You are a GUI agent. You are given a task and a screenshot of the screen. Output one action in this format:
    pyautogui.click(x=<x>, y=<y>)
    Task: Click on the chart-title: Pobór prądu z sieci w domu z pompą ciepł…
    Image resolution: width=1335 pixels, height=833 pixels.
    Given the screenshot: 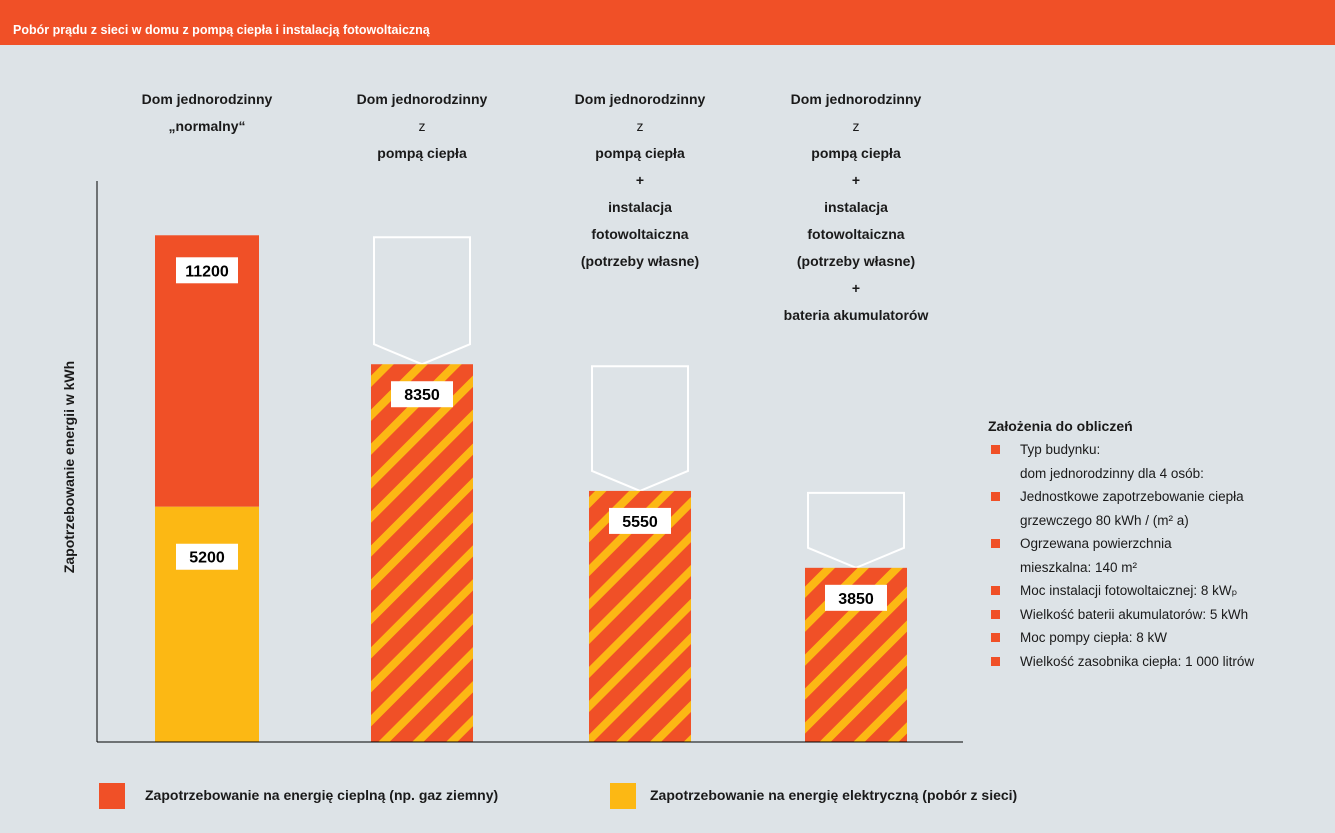 What is the action you would take?
    pyautogui.click(x=221, y=30)
    